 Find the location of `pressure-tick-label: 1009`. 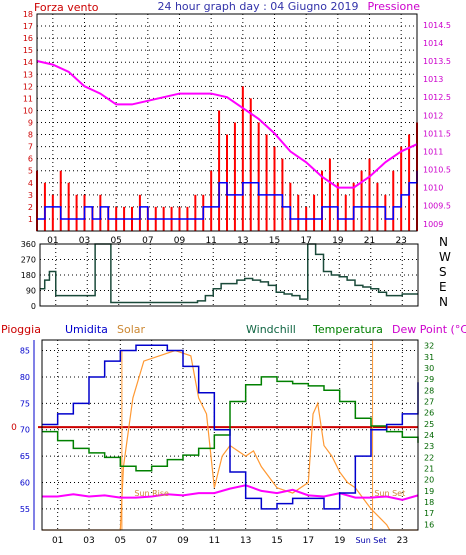

pressure-tick-label: 1009 is located at coordinates (433, 224).